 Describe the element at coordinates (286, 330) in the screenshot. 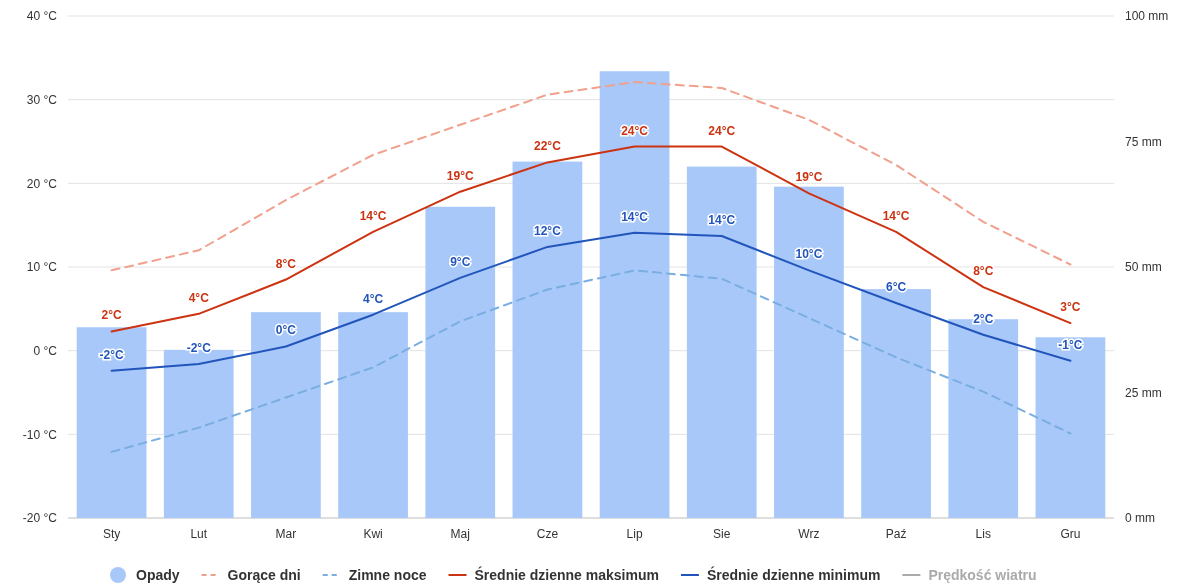

I see `data-label: 0°C` at that location.